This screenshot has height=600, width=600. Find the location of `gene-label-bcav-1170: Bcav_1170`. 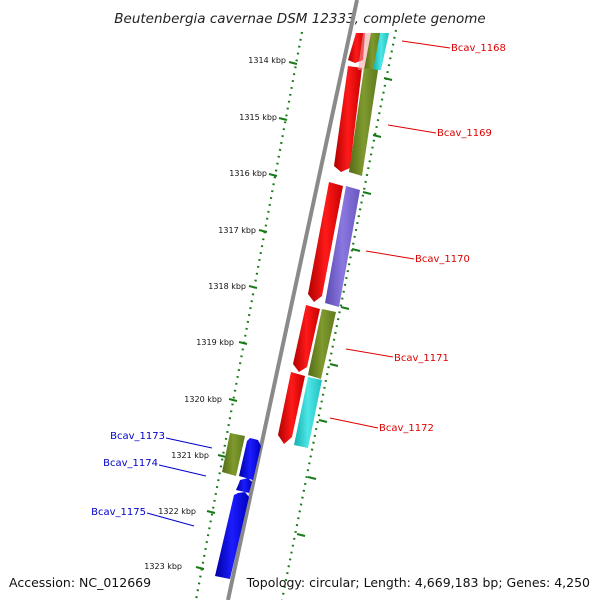

gene-label-bcav-1170: Bcav_1170 is located at coordinates (442, 259).